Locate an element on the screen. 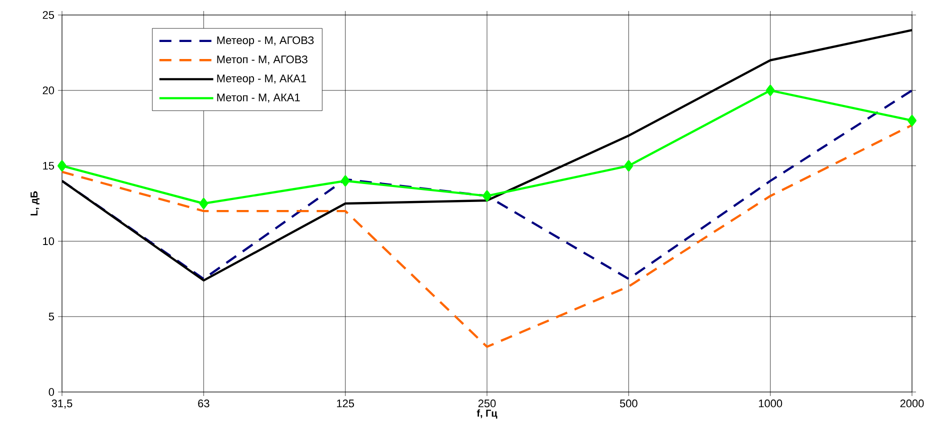 Image resolution: width=929 pixels, height=441 pixels. x-tick-label: 125 is located at coordinates (345, 404).